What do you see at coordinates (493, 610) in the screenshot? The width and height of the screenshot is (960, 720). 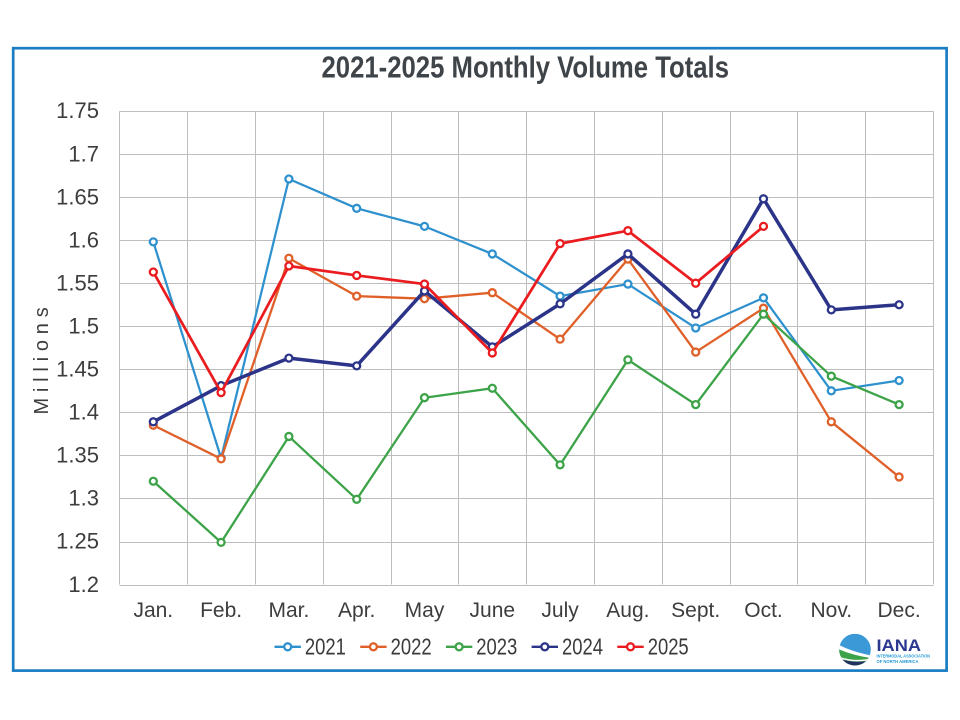 I see `svg-text: June` at bounding box center [493, 610].